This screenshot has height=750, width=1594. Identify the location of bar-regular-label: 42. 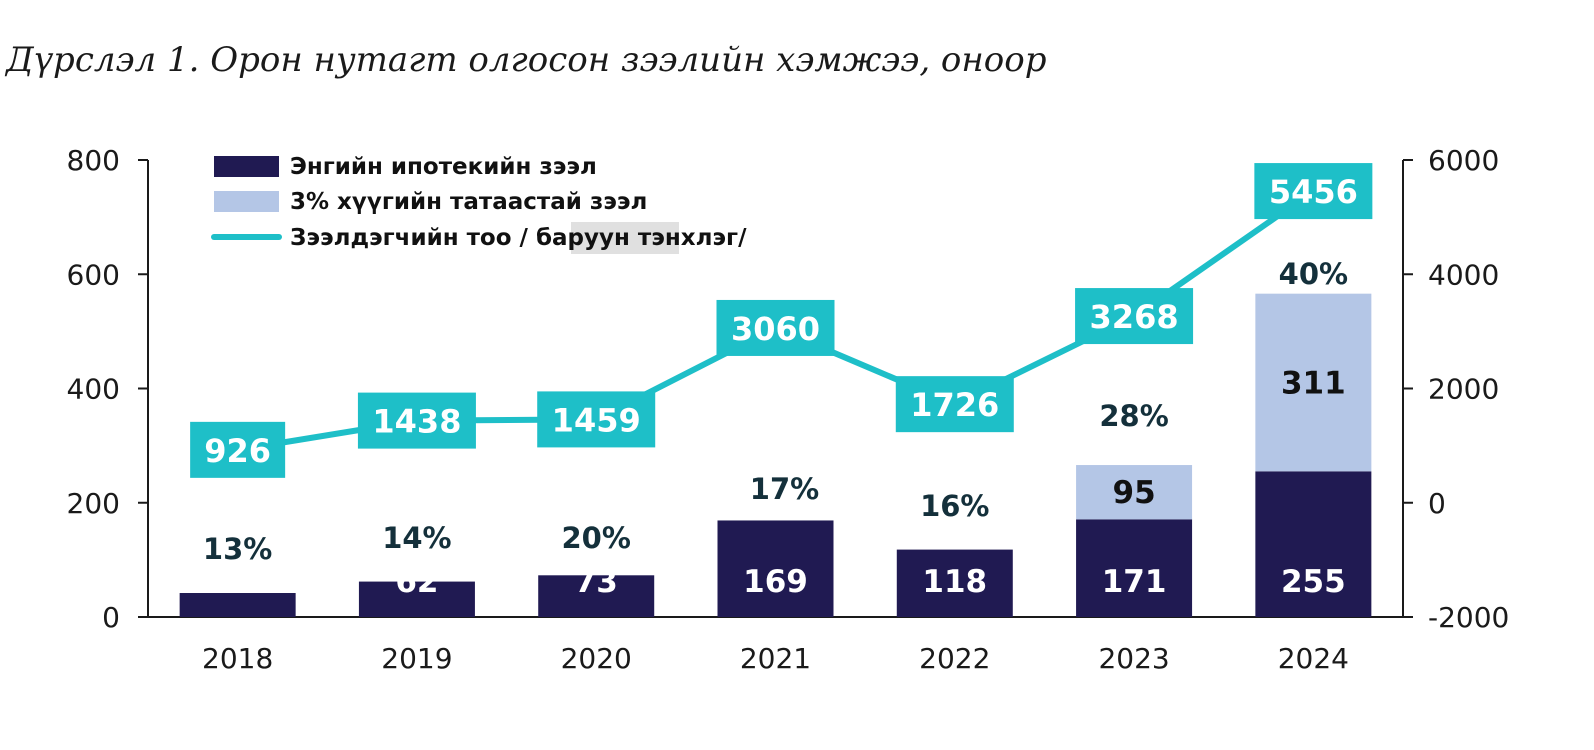
(237, 582).